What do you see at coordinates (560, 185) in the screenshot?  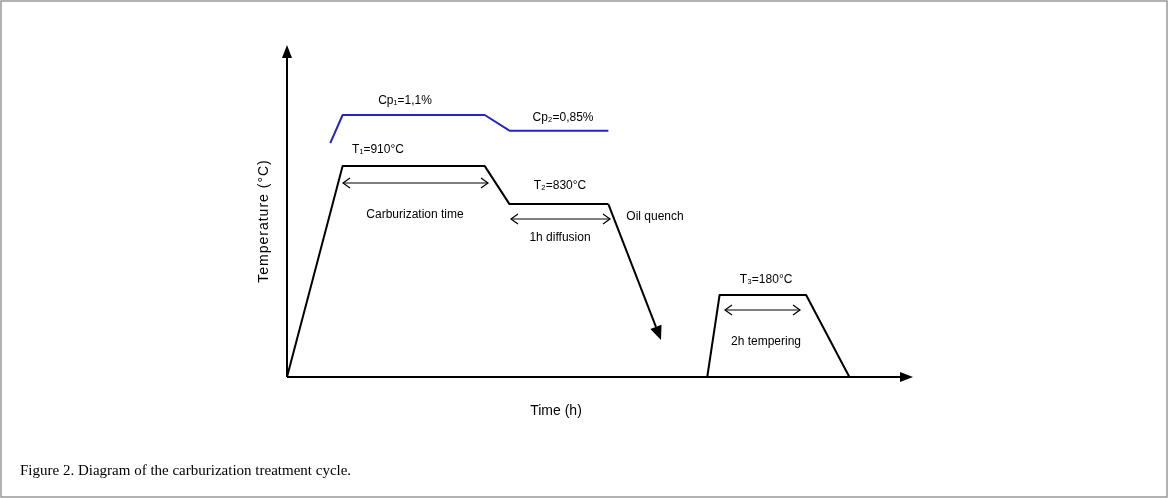 I see `annotation: T₂=830°C` at bounding box center [560, 185].